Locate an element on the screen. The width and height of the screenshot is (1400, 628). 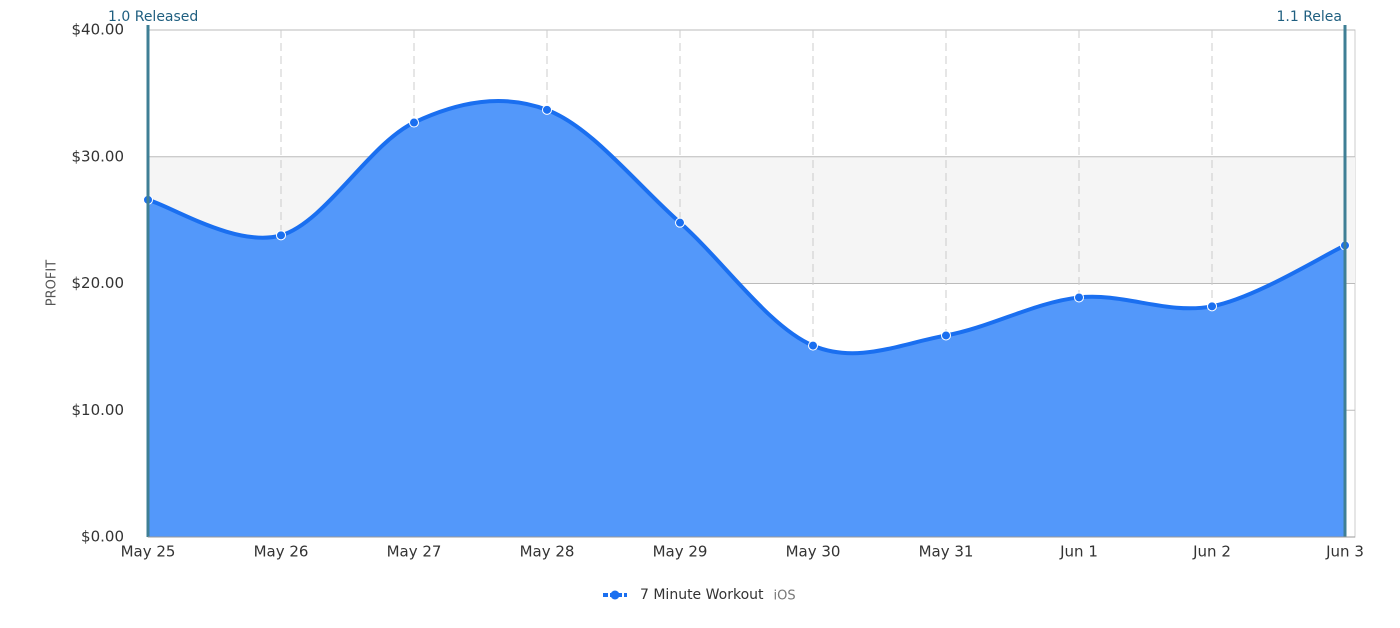
annotation-label: 1.0 Released is located at coordinates (153, 17).